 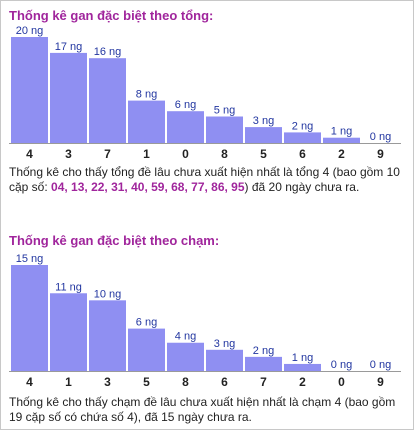 What do you see at coordinates (148, 187) in the screenshot?
I see `pair-list: 04, 13, 22, 31, 40, 59, 68, 77, 86, 95` at bounding box center [148, 187].